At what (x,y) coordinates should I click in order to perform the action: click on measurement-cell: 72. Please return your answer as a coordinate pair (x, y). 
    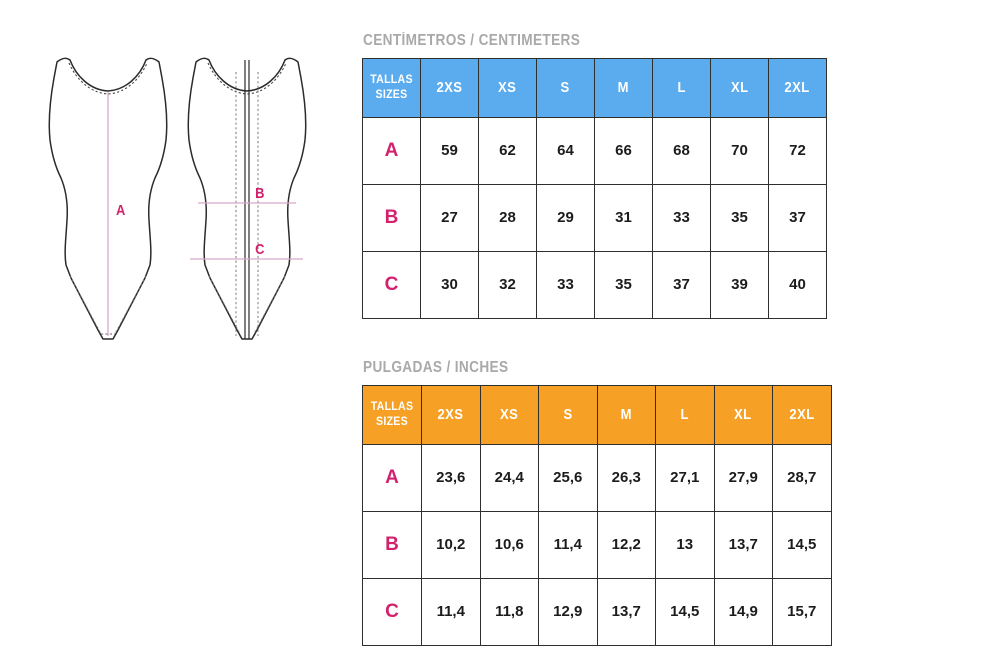
    Looking at the image, I should click on (797, 150).